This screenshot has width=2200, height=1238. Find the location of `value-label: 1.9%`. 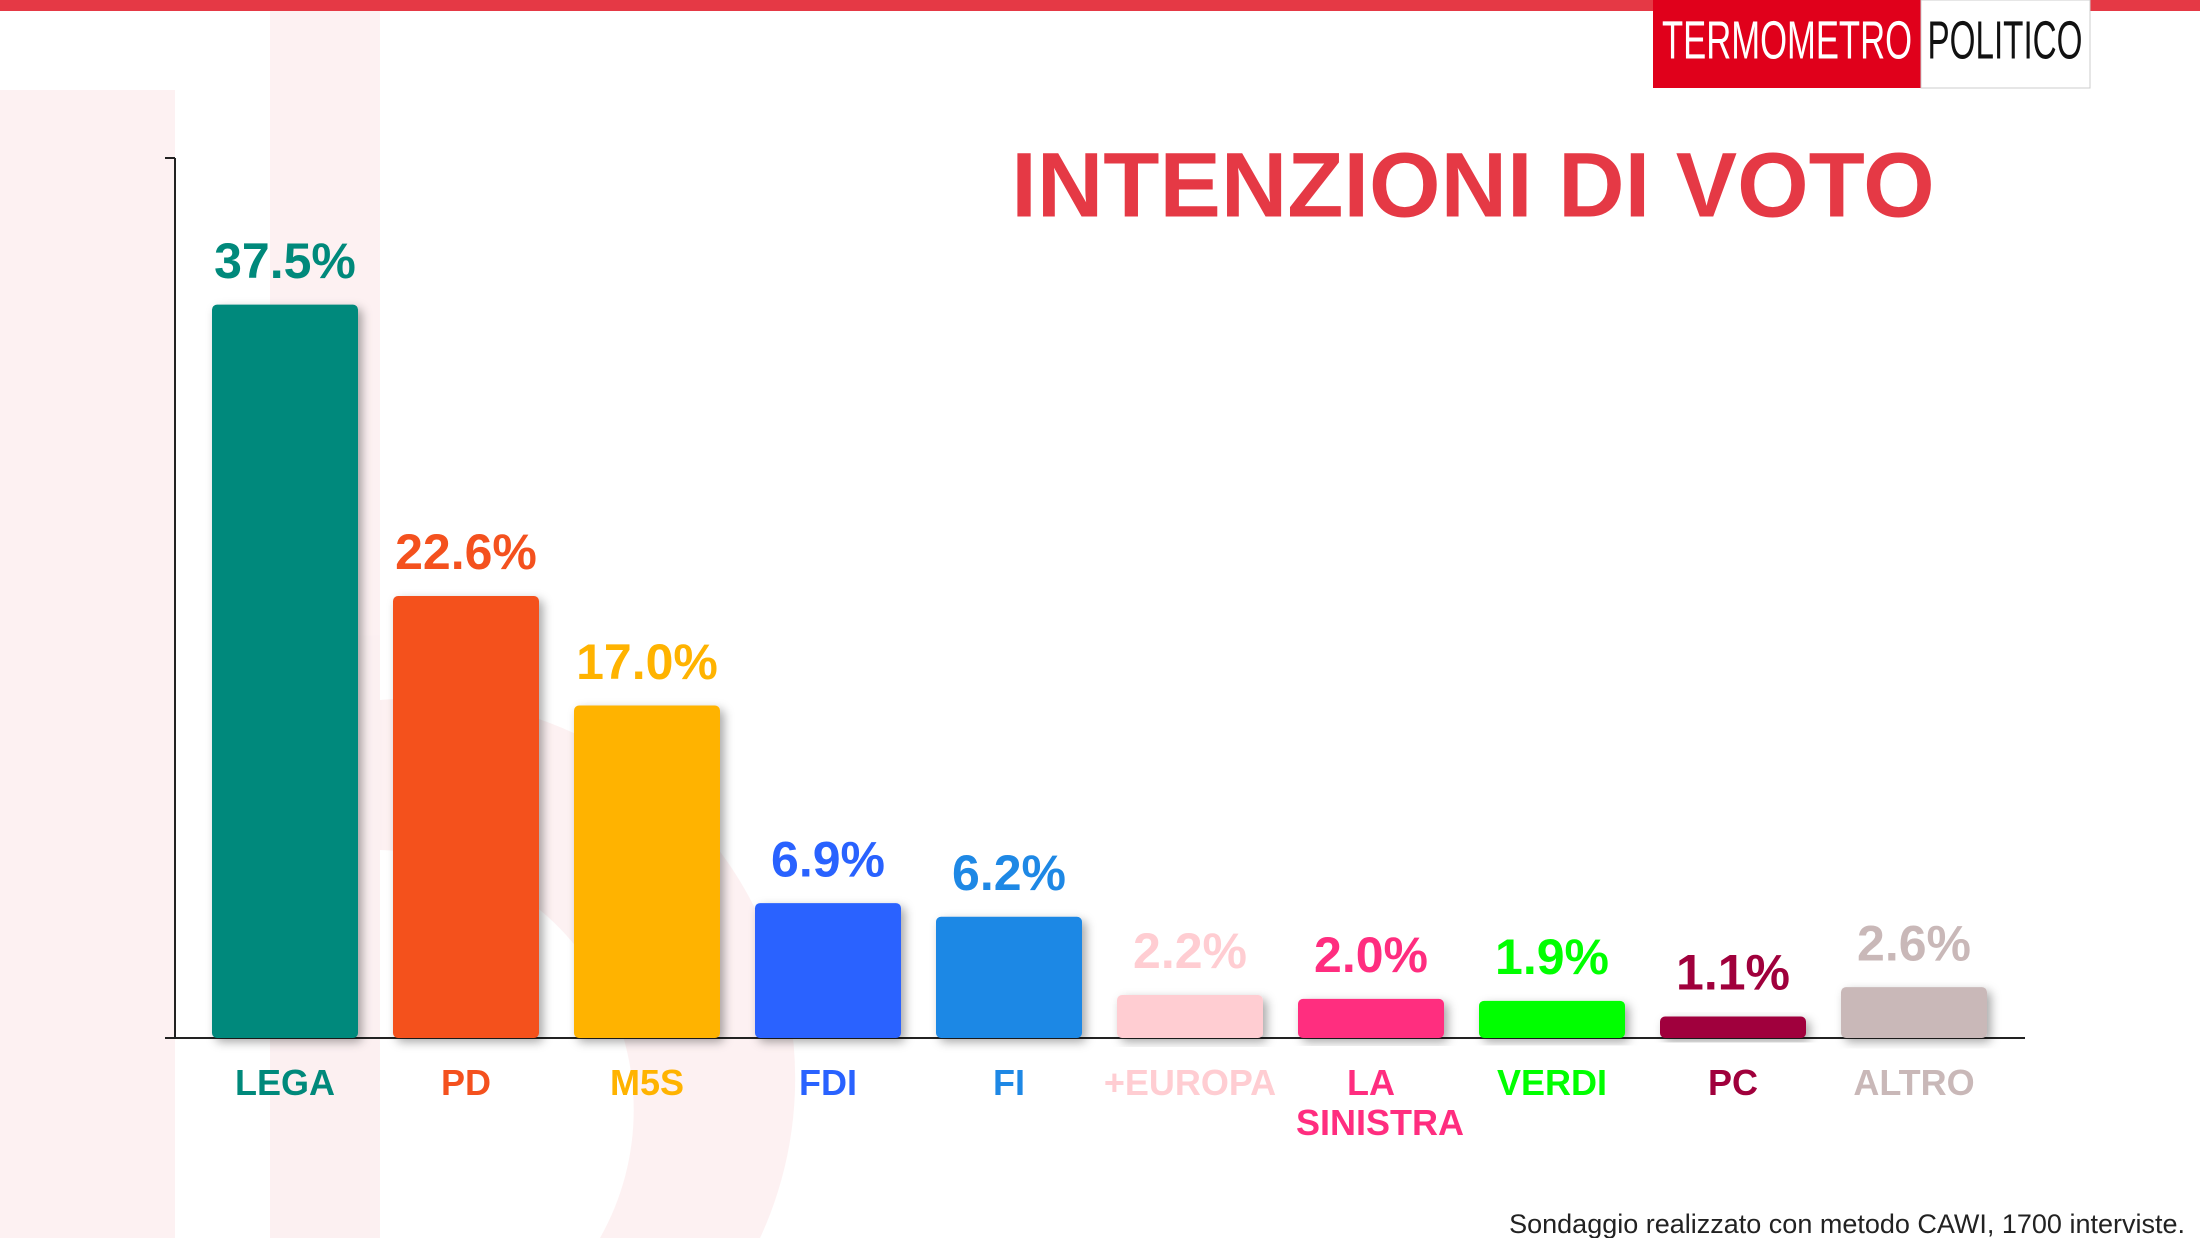

value-label: 1.9% is located at coordinates (1552, 957).